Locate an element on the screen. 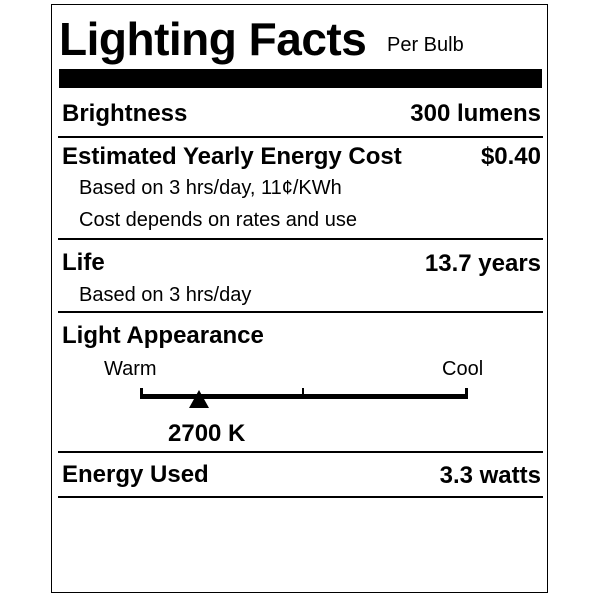  life-note: Based on 3 hrs/day is located at coordinates (165, 295).